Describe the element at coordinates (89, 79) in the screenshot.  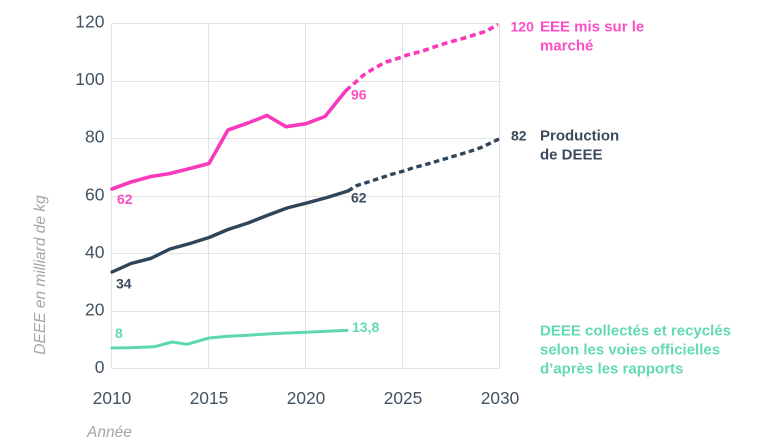
I see `svg-text: 100` at that location.